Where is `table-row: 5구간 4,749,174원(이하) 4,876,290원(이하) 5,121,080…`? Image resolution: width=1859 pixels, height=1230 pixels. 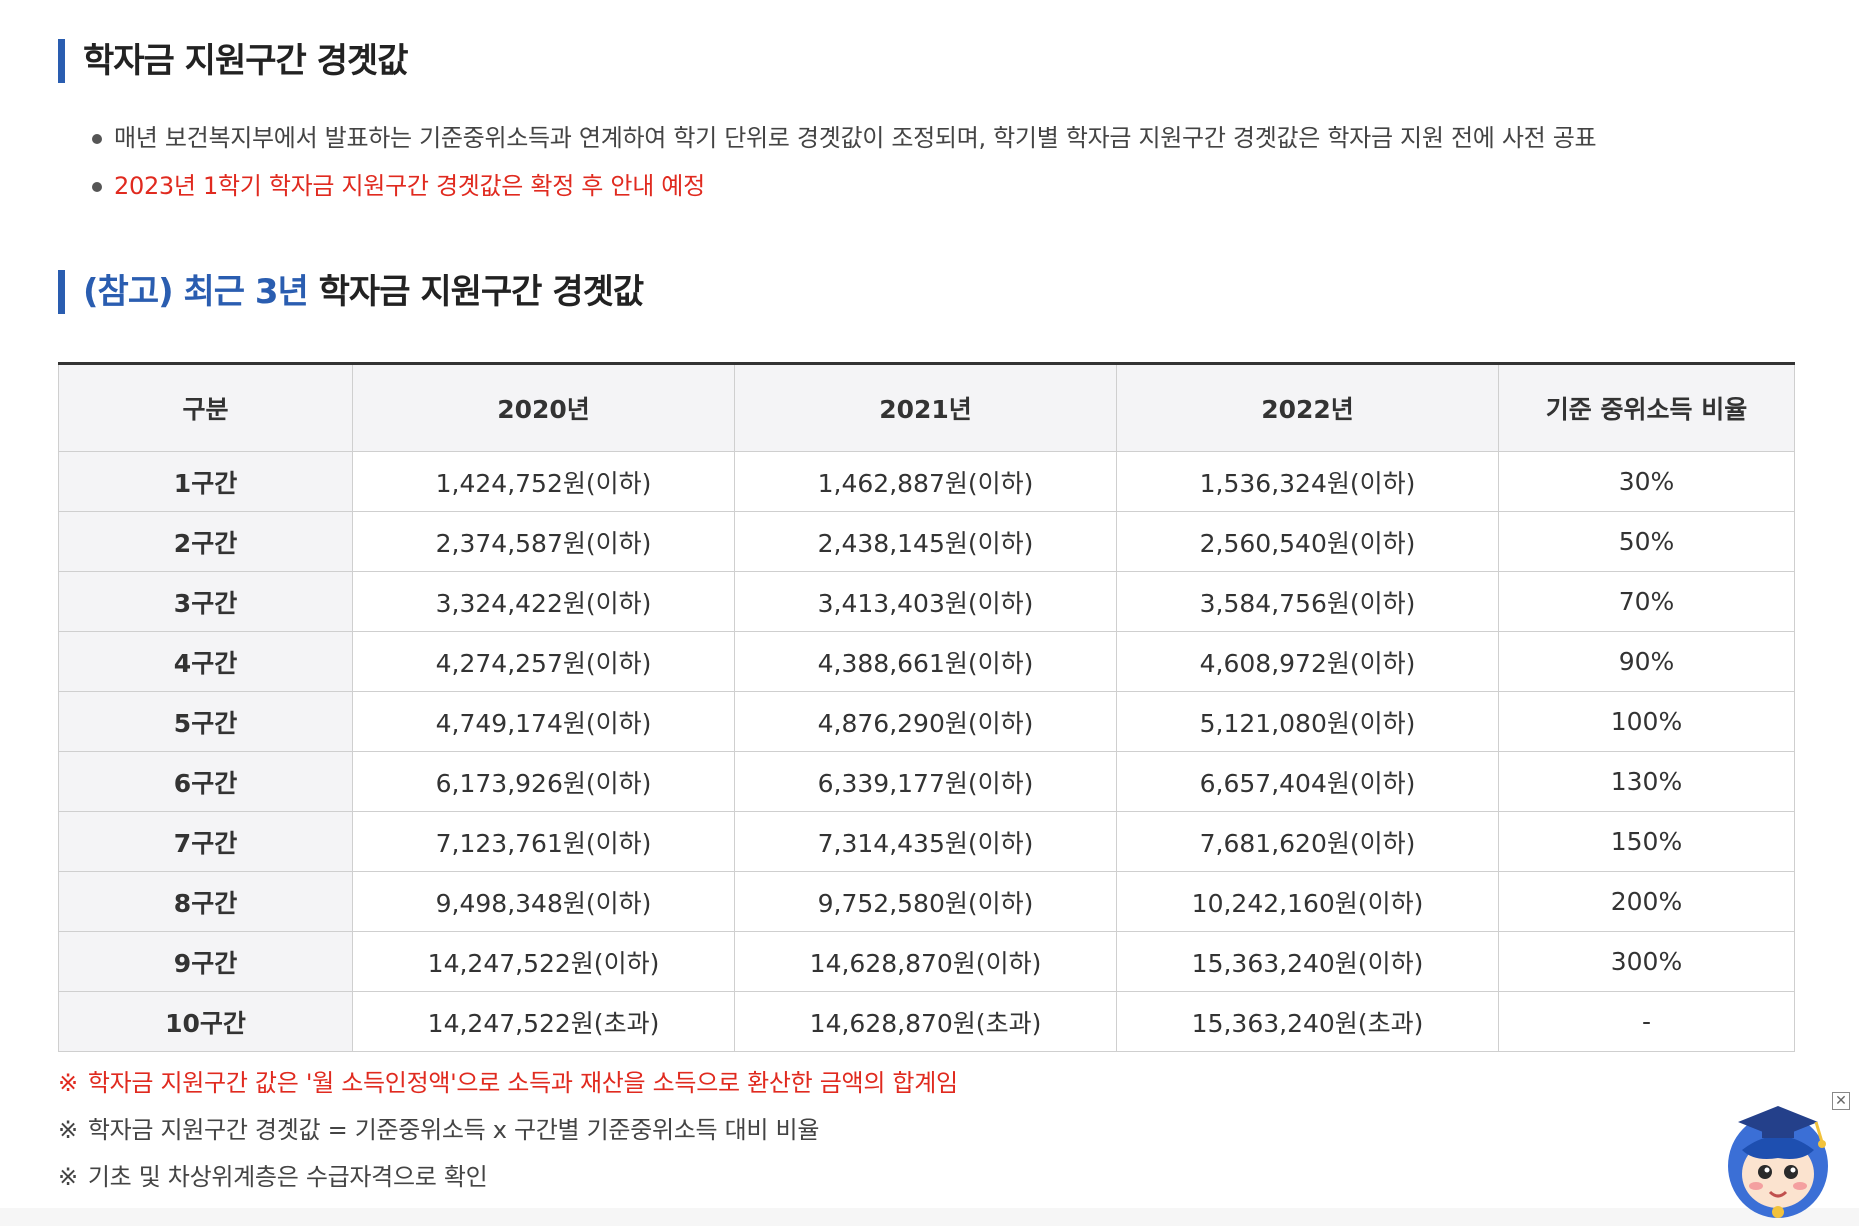
table-row: 5구간 4,749,174원(이하) 4,876,290원(이하) 5,121,080… is located at coordinates (926, 721).